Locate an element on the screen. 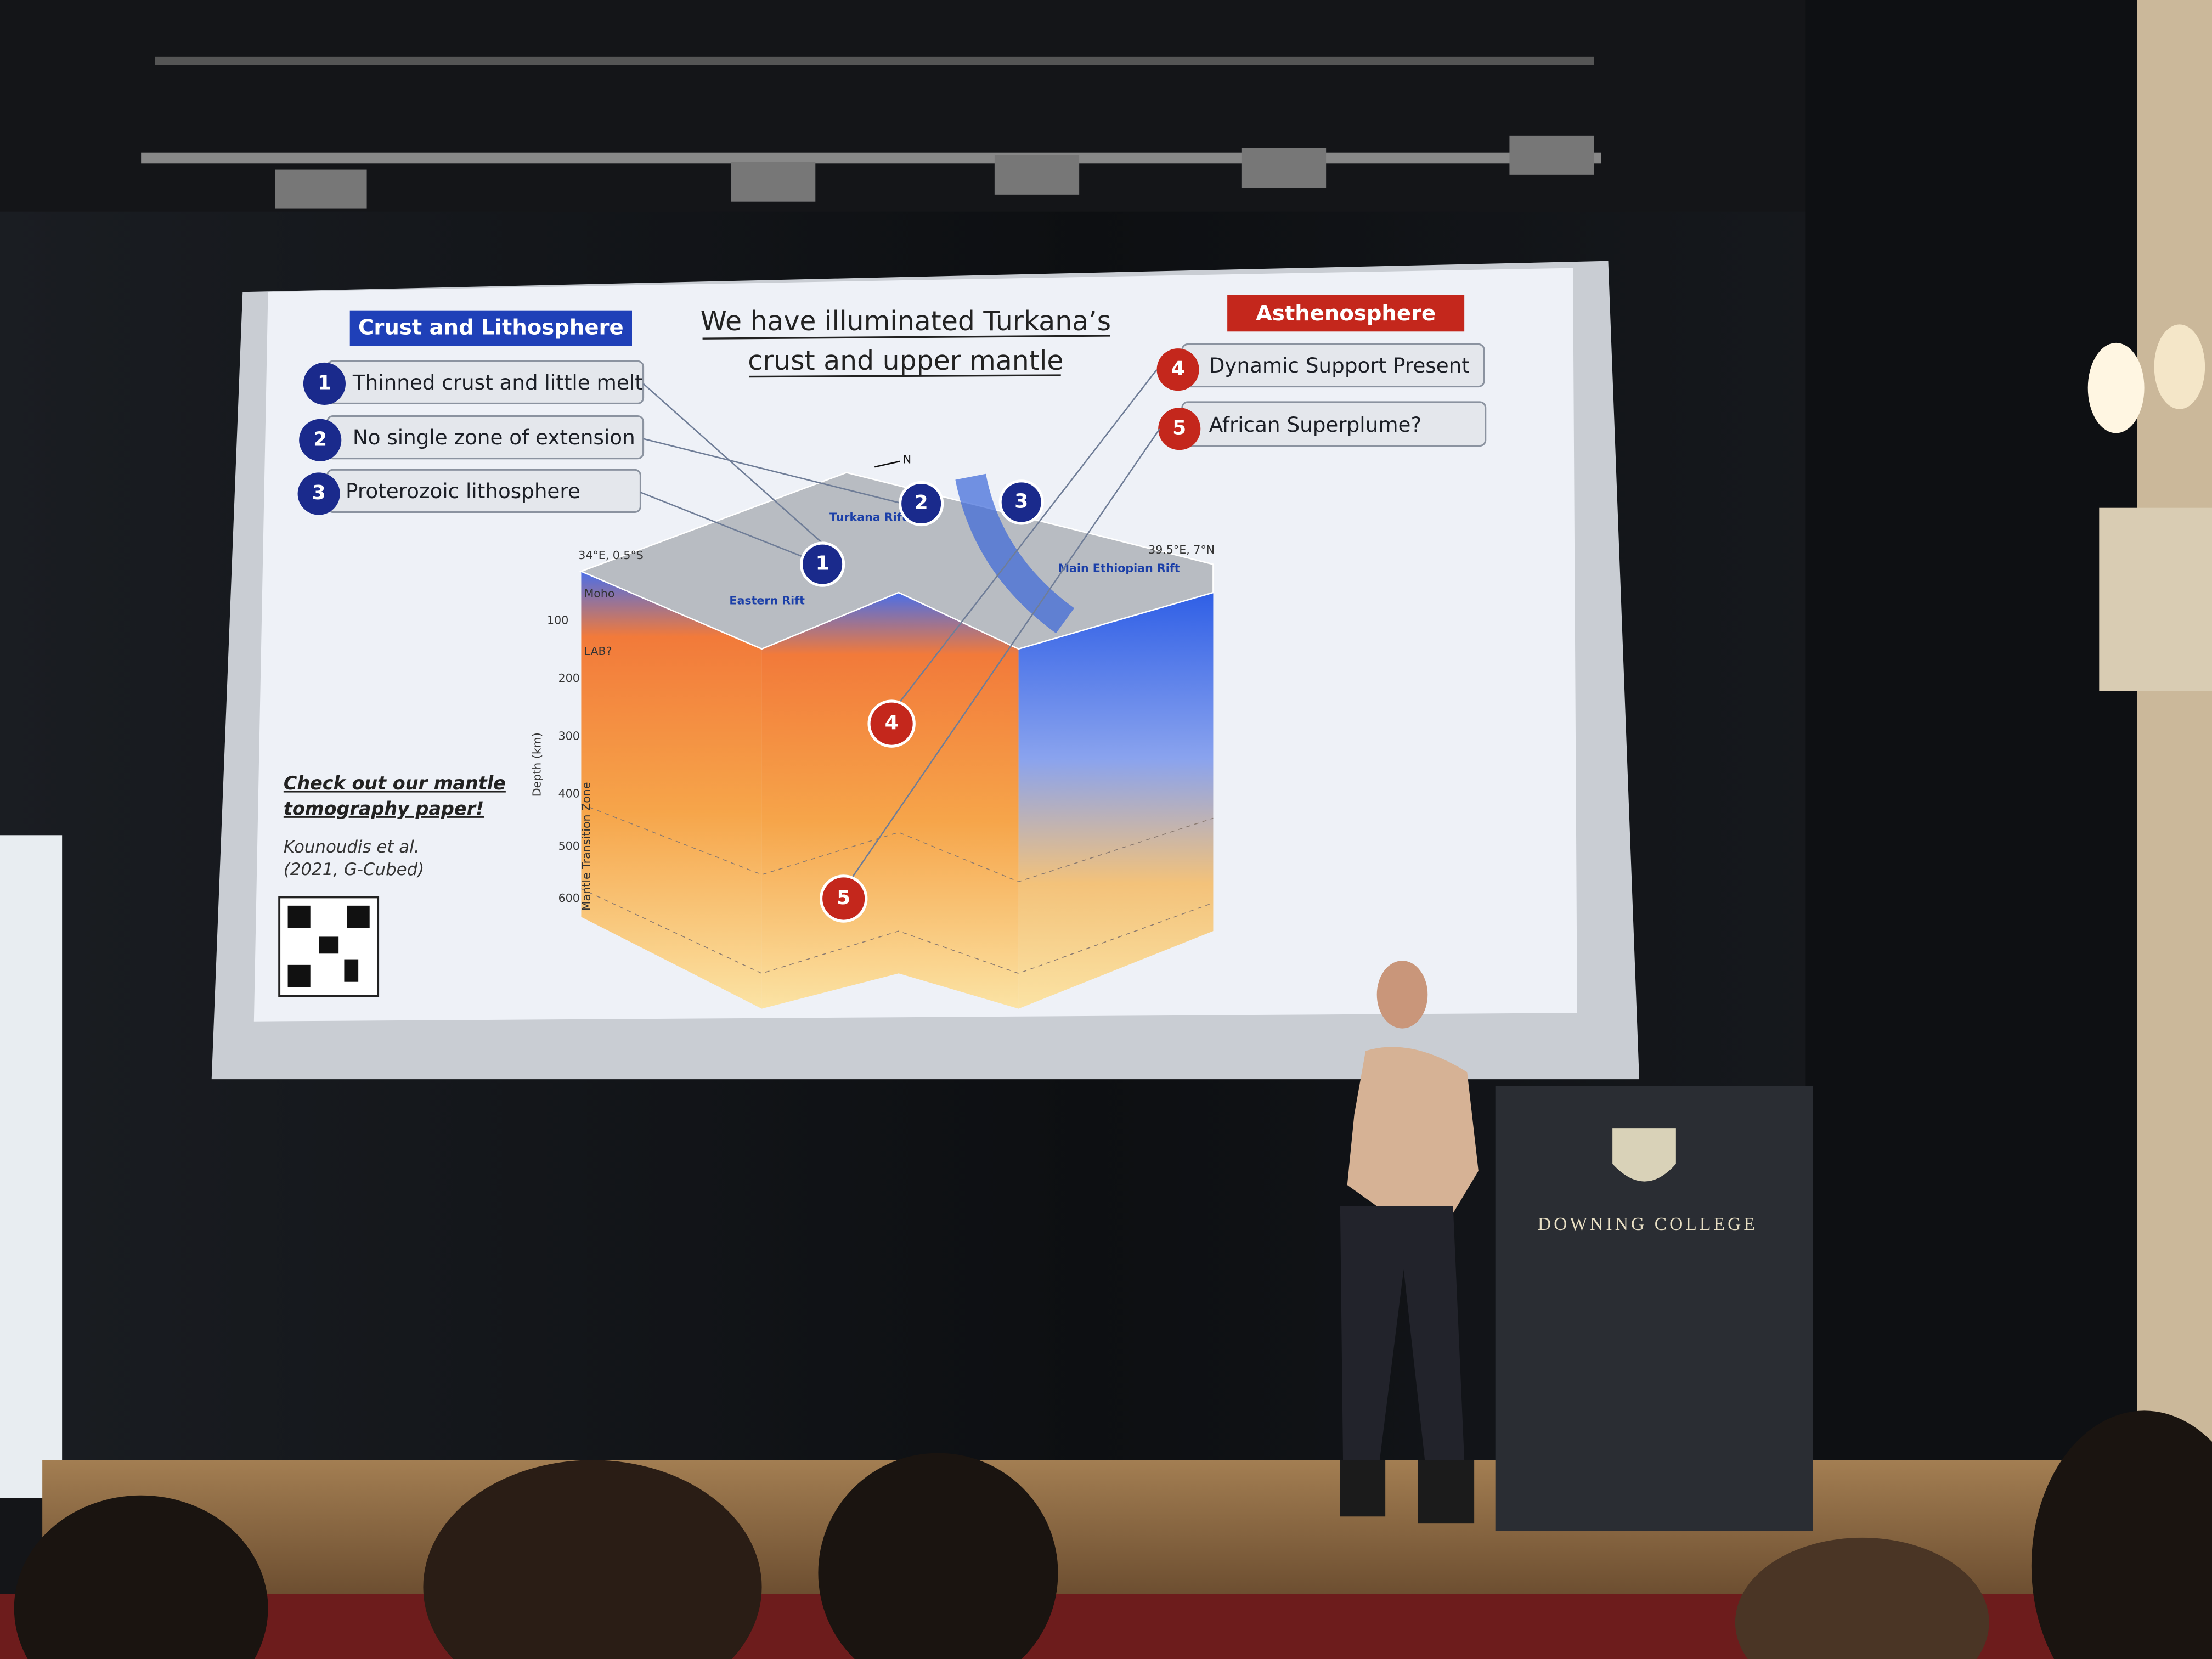 The image size is (2212, 1659). depth-tick: 300 is located at coordinates (569, 735).